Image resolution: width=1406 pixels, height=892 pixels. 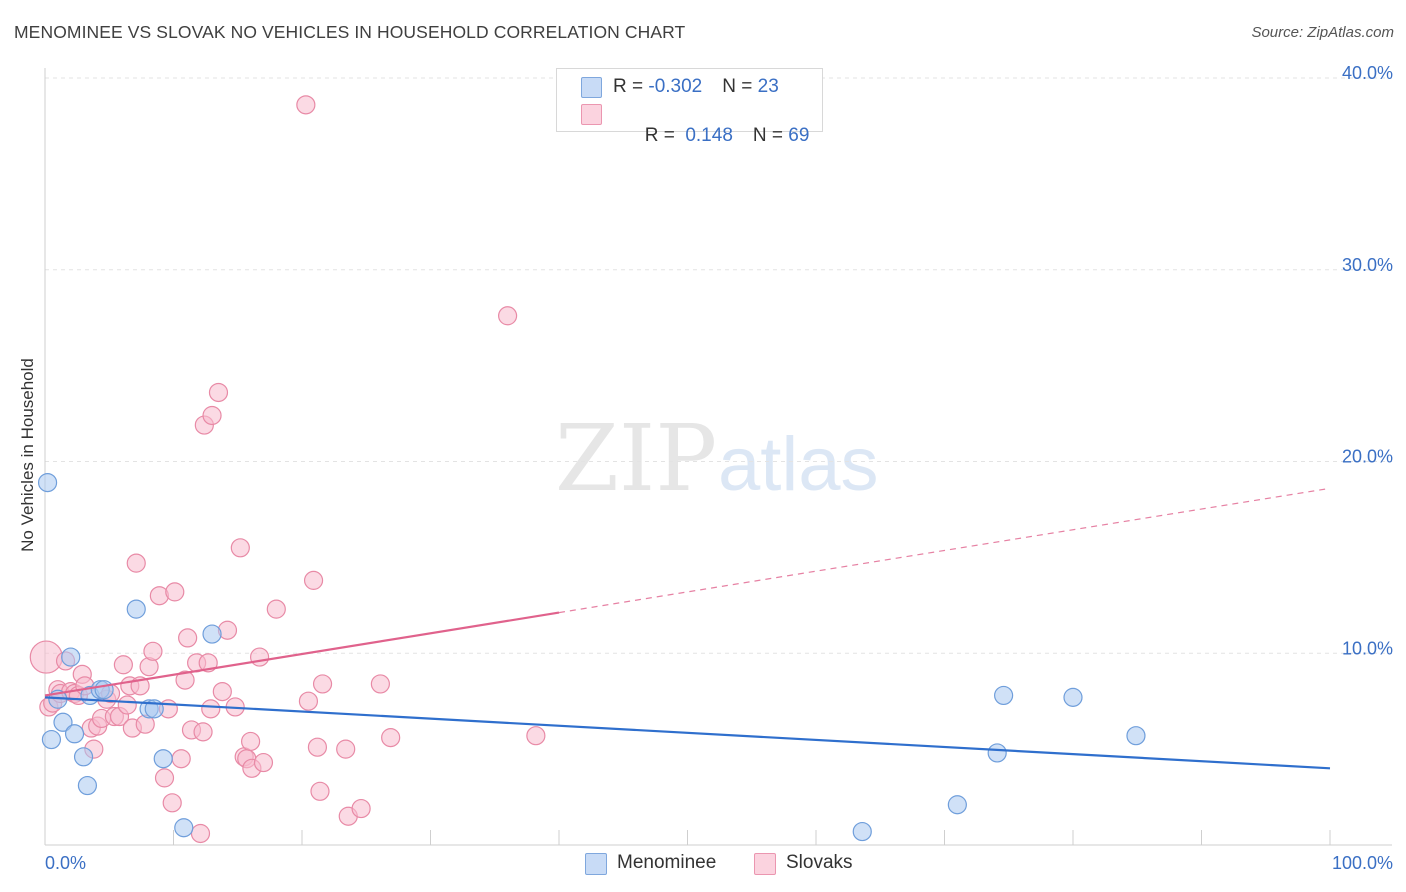 What do you see at coordinates (636, 458) in the screenshot?
I see `watermark-zip: ZIP` at bounding box center [636, 458].